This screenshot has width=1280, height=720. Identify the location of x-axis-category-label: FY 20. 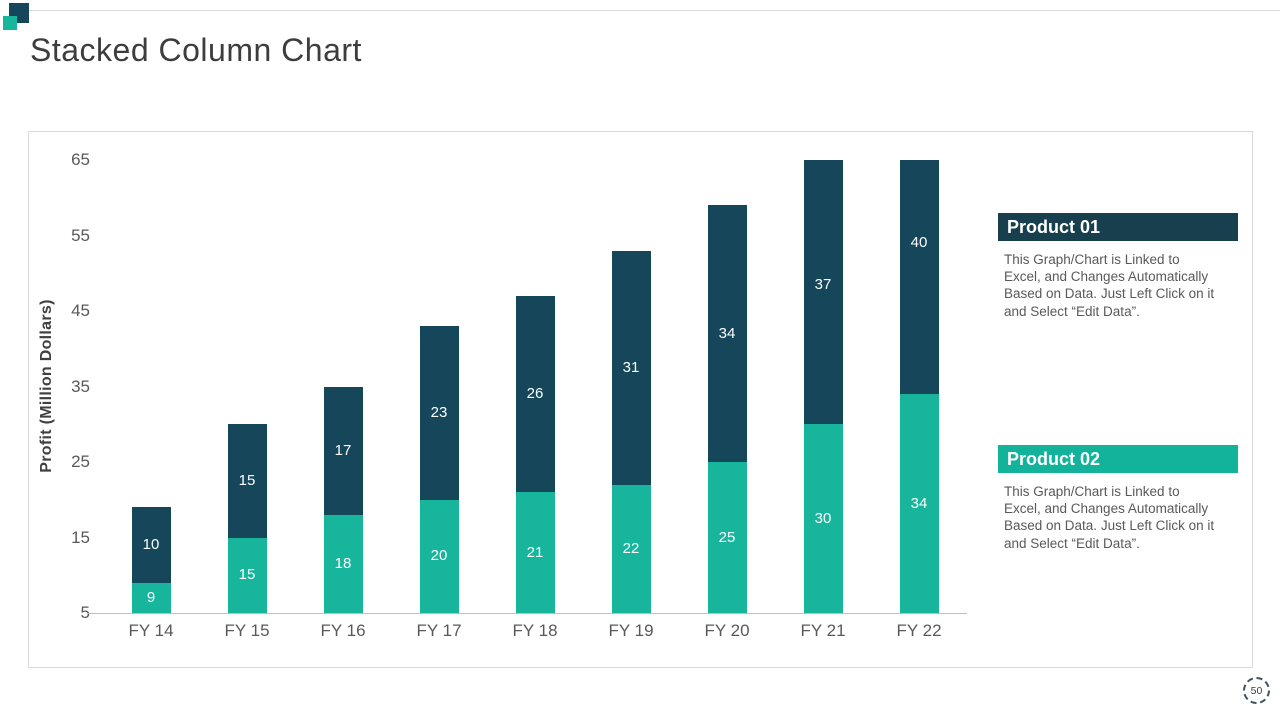
(727, 630).